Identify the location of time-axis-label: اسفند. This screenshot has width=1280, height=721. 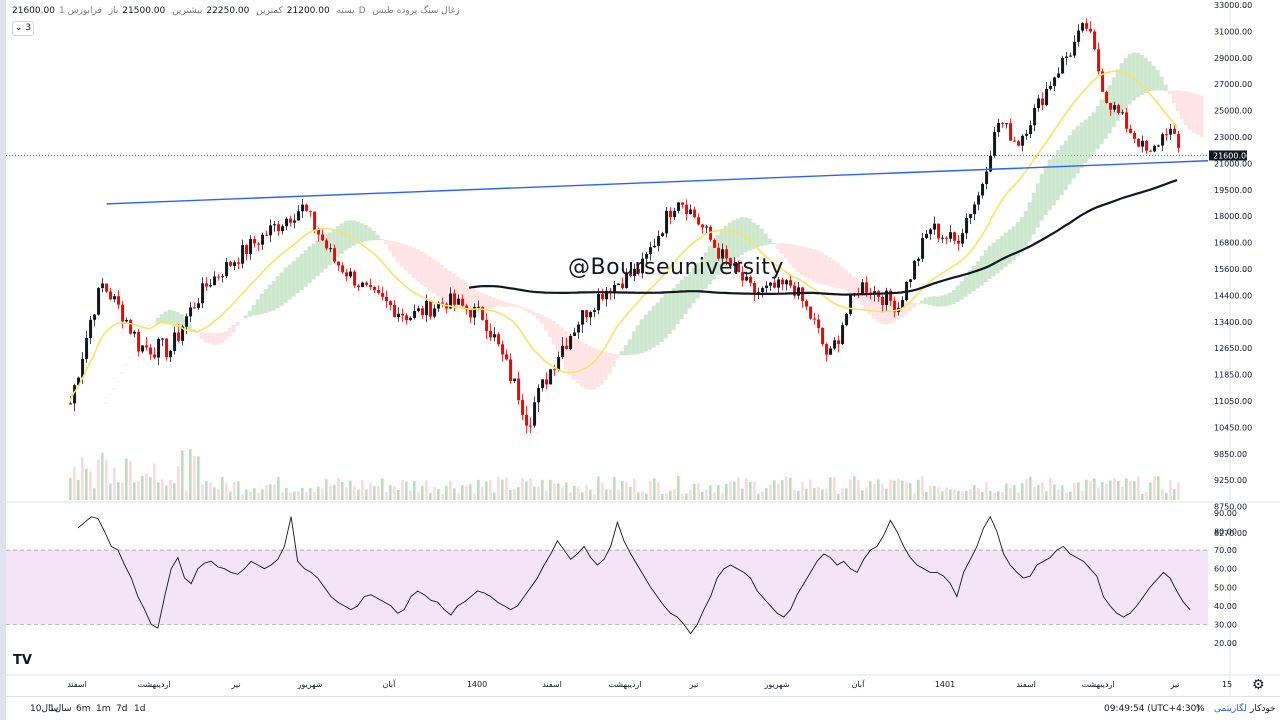
(1026, 684).